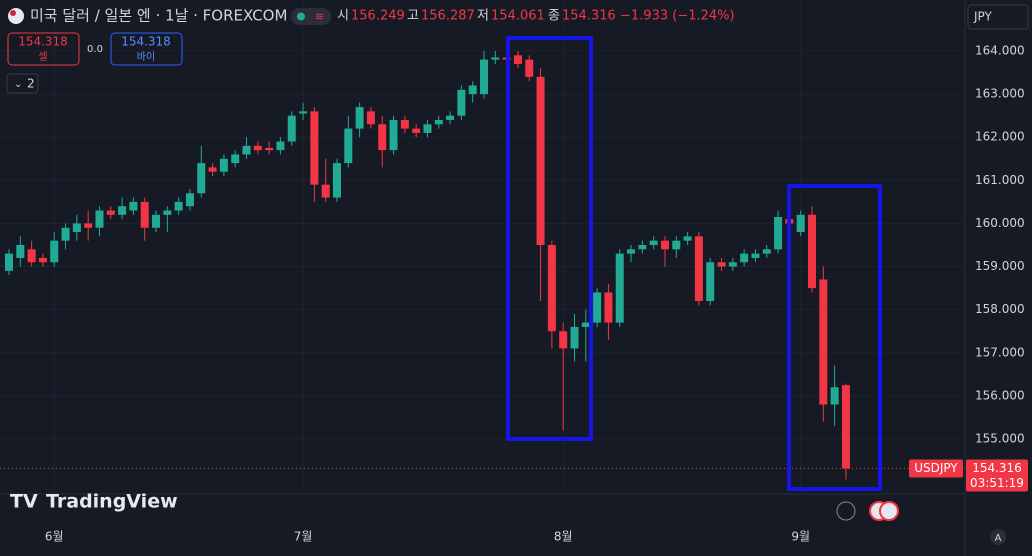 This screenshot has width=1032, height=556. Describe the element at coordinates (1000, 50) in the screenshot. I see `y-tick-label: 164.000` at that location.